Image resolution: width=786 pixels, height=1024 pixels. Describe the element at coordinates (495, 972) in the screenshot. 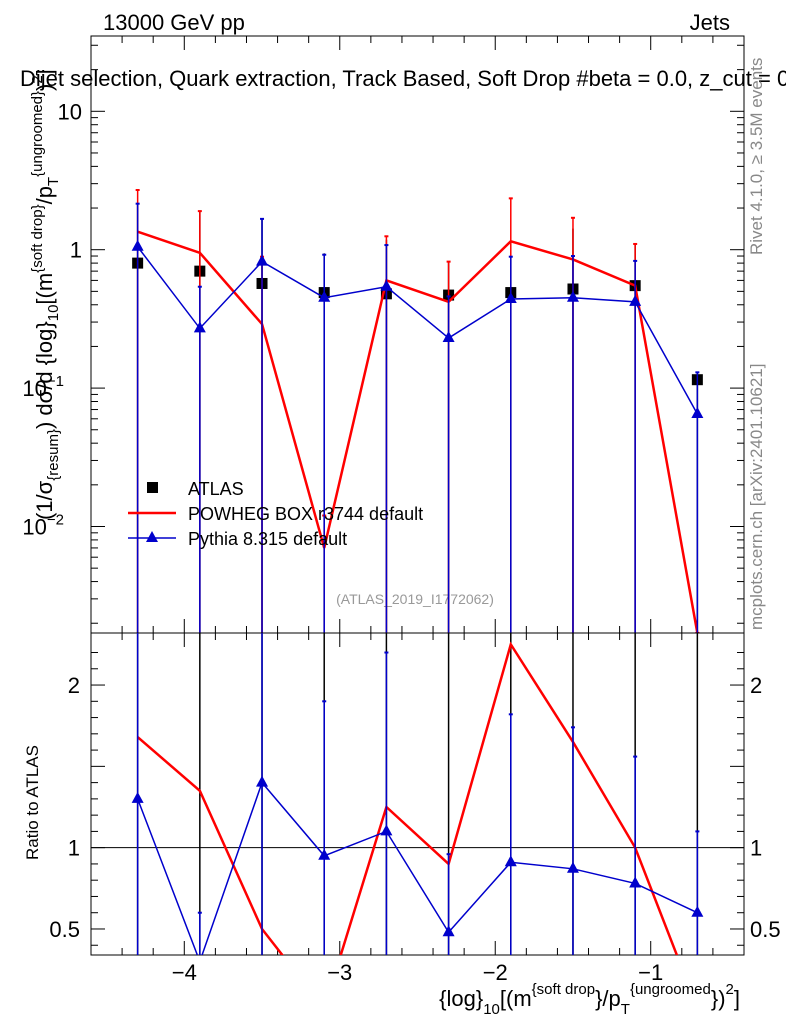

I see `x-tick-label: −2` at that location.